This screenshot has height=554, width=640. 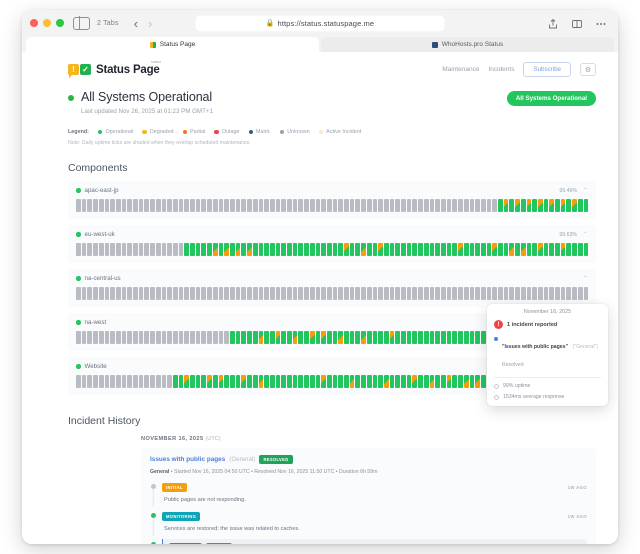 I want to click on window-controls, so click(x=47, y=23).